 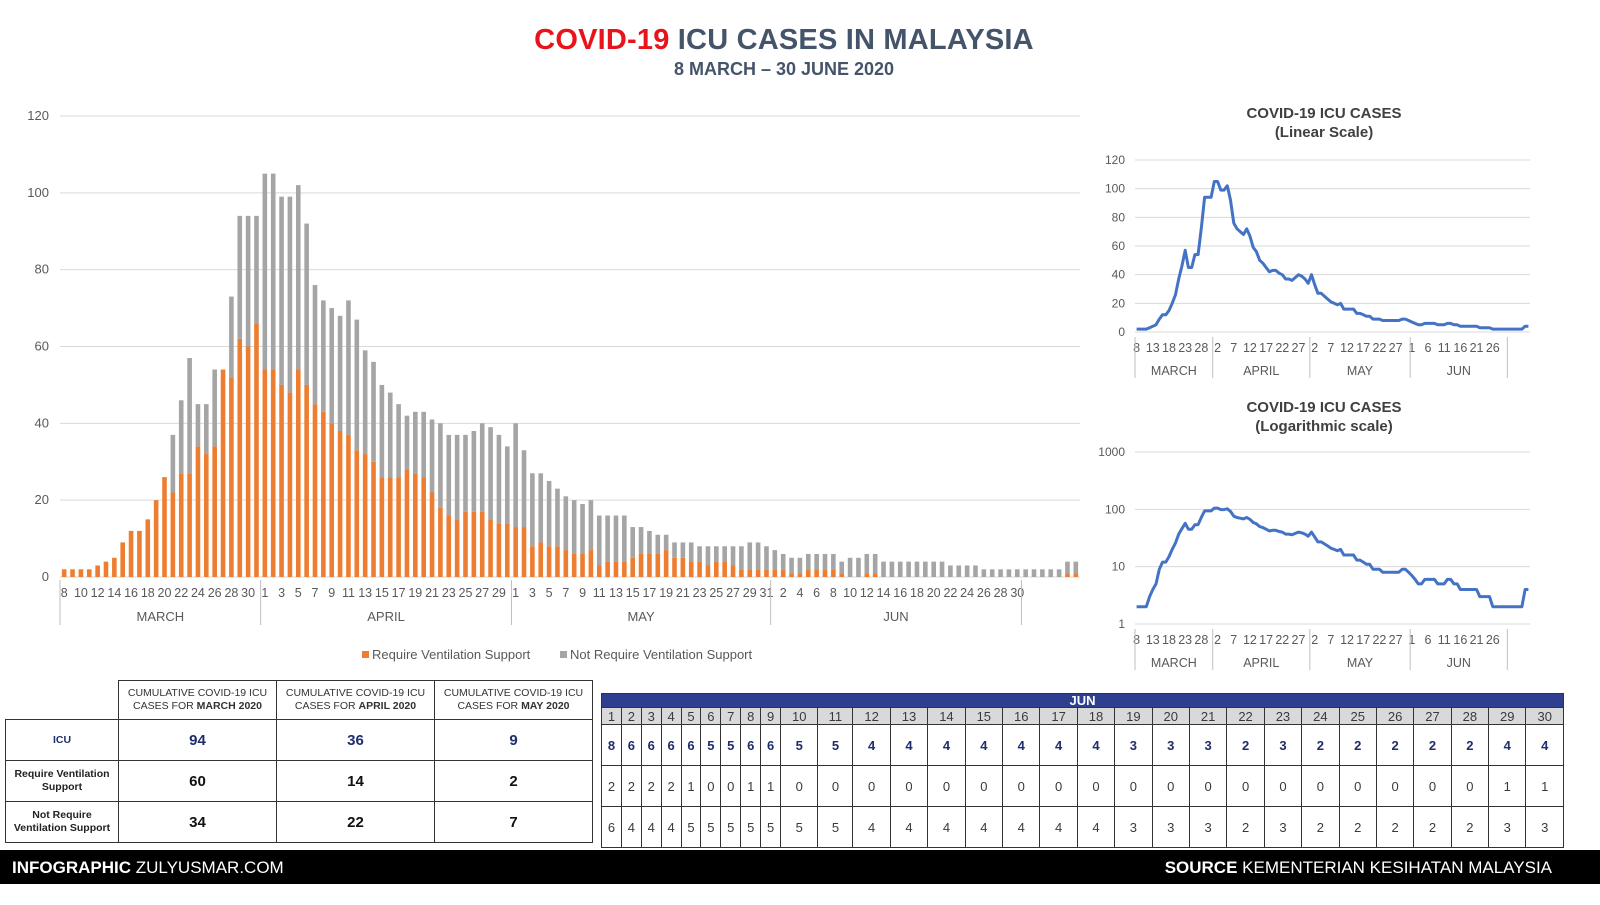 What do you see at coordinates (731, 745) in the screenshot?
I see `june-icu-cell: 5` at bounding box center [731, 745].